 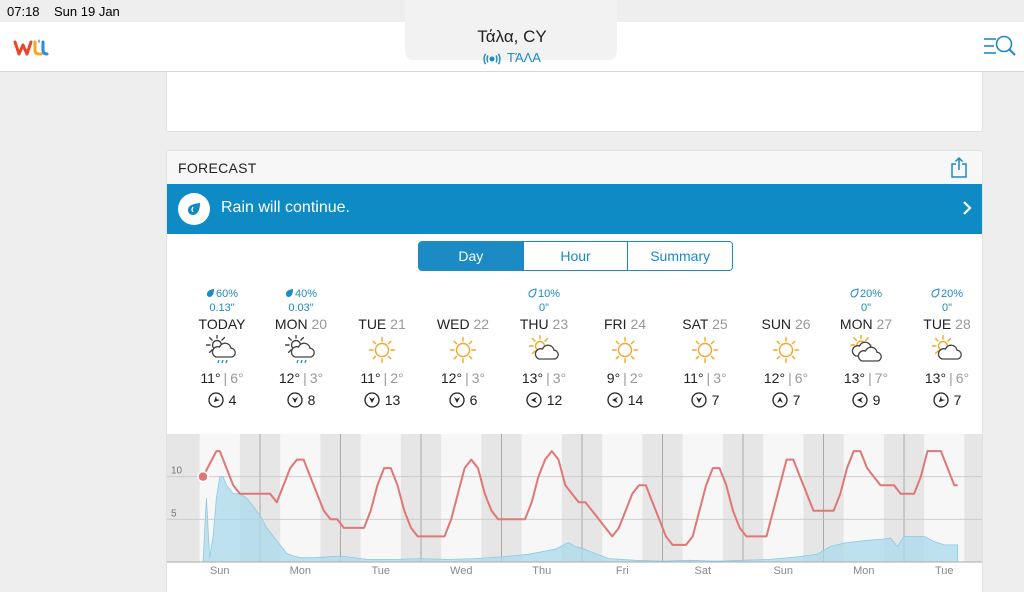 What do you see at coordinates (703, 571) in the screenshot?
I see `x-day-label: Sat` at bounding box center [703, 571].